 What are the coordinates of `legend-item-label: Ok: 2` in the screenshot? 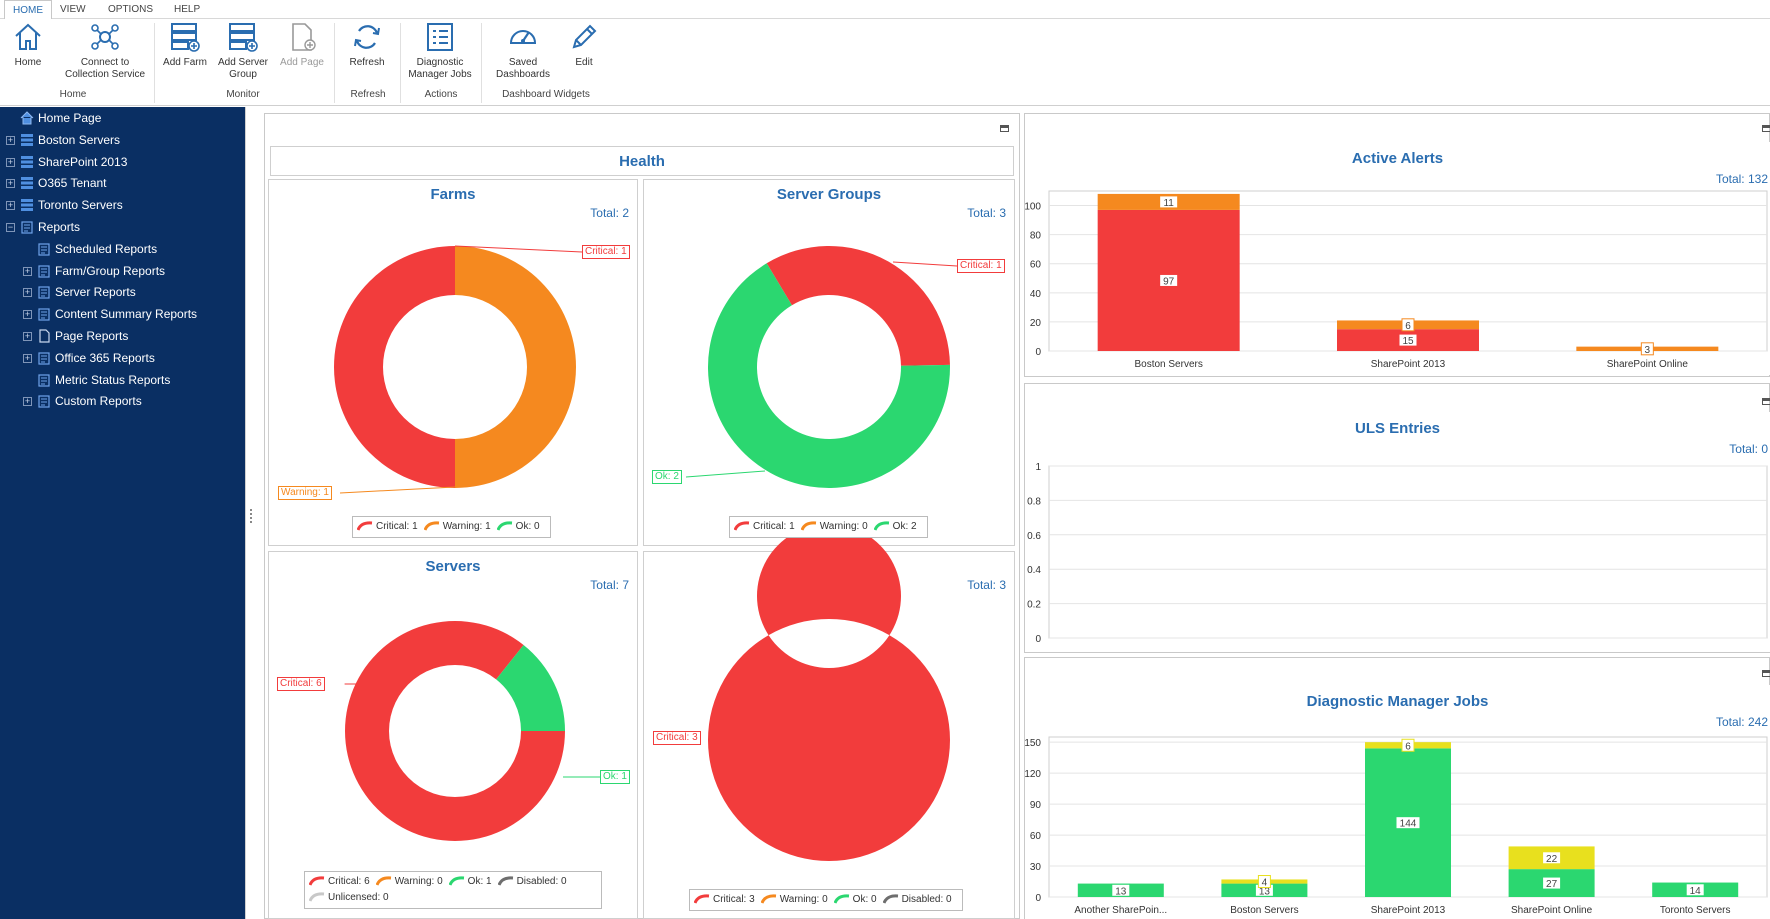 It's located at (904, 526).